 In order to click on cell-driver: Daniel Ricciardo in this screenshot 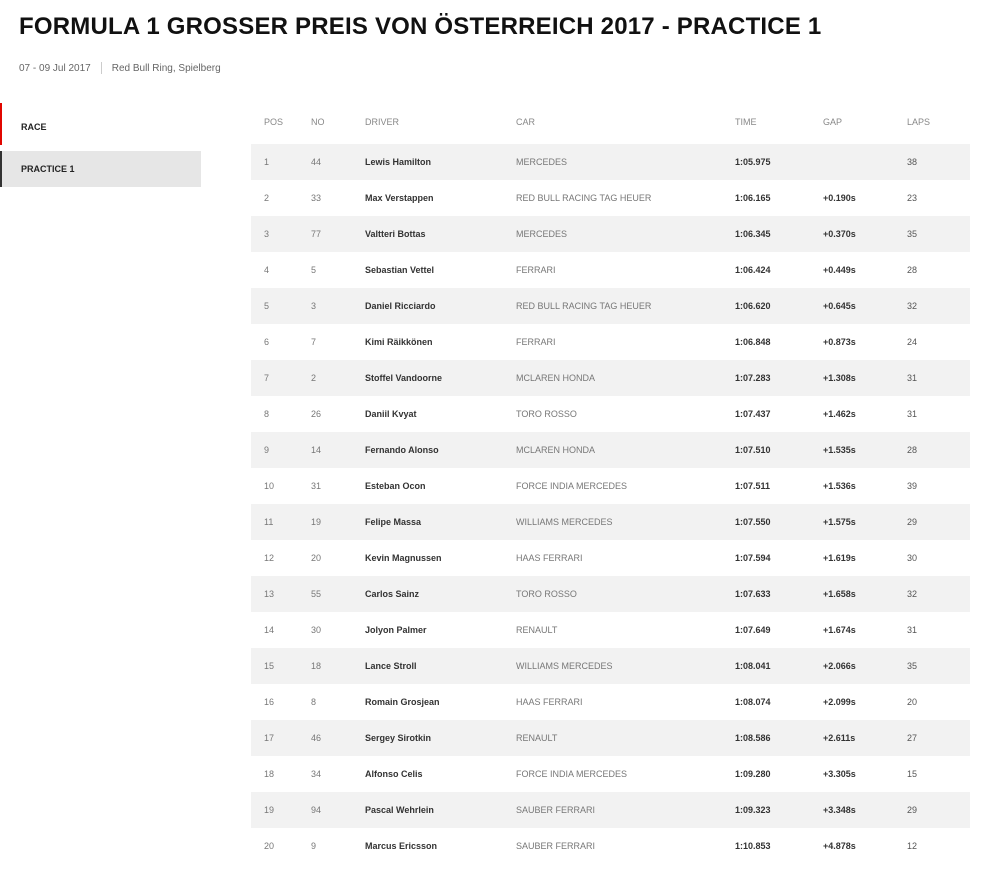, I will do `click(440, 306)`.